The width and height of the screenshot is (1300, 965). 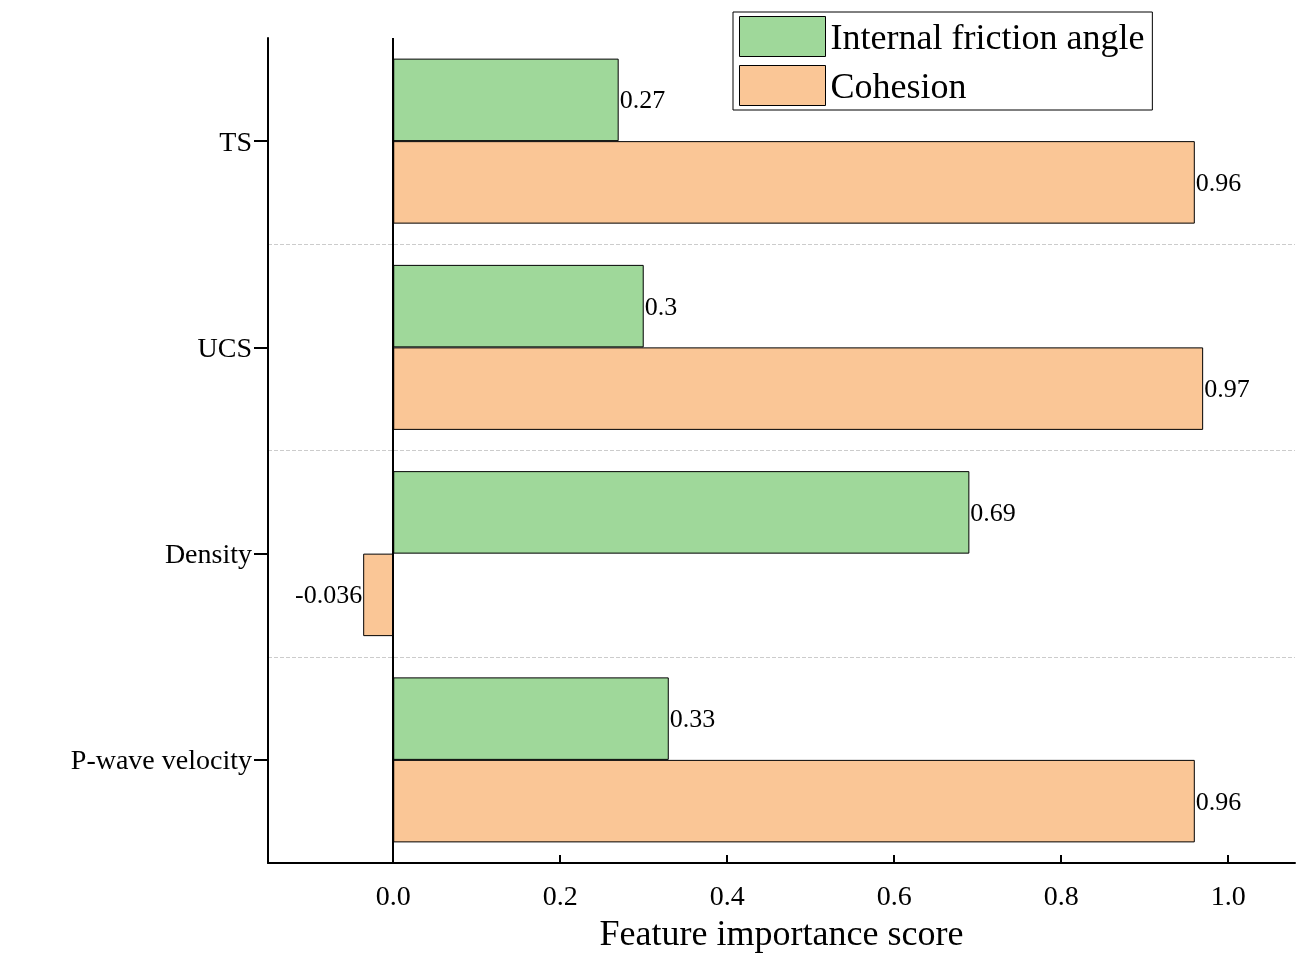 What do you see at coordinates (898, 85) in the screenshot?
I see `legend-label: Cohesion` at bounding box center [898, 85].